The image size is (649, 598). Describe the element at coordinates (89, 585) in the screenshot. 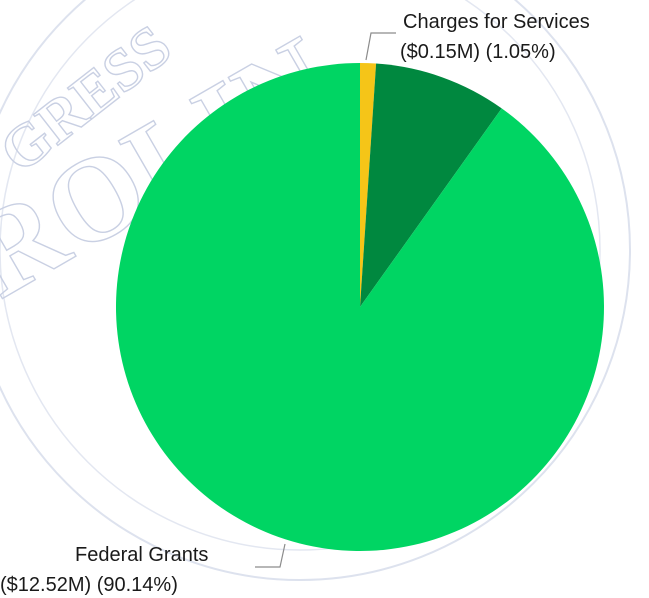

I see `label-federal-value: ($12.52M) (90.14%)` at that location.